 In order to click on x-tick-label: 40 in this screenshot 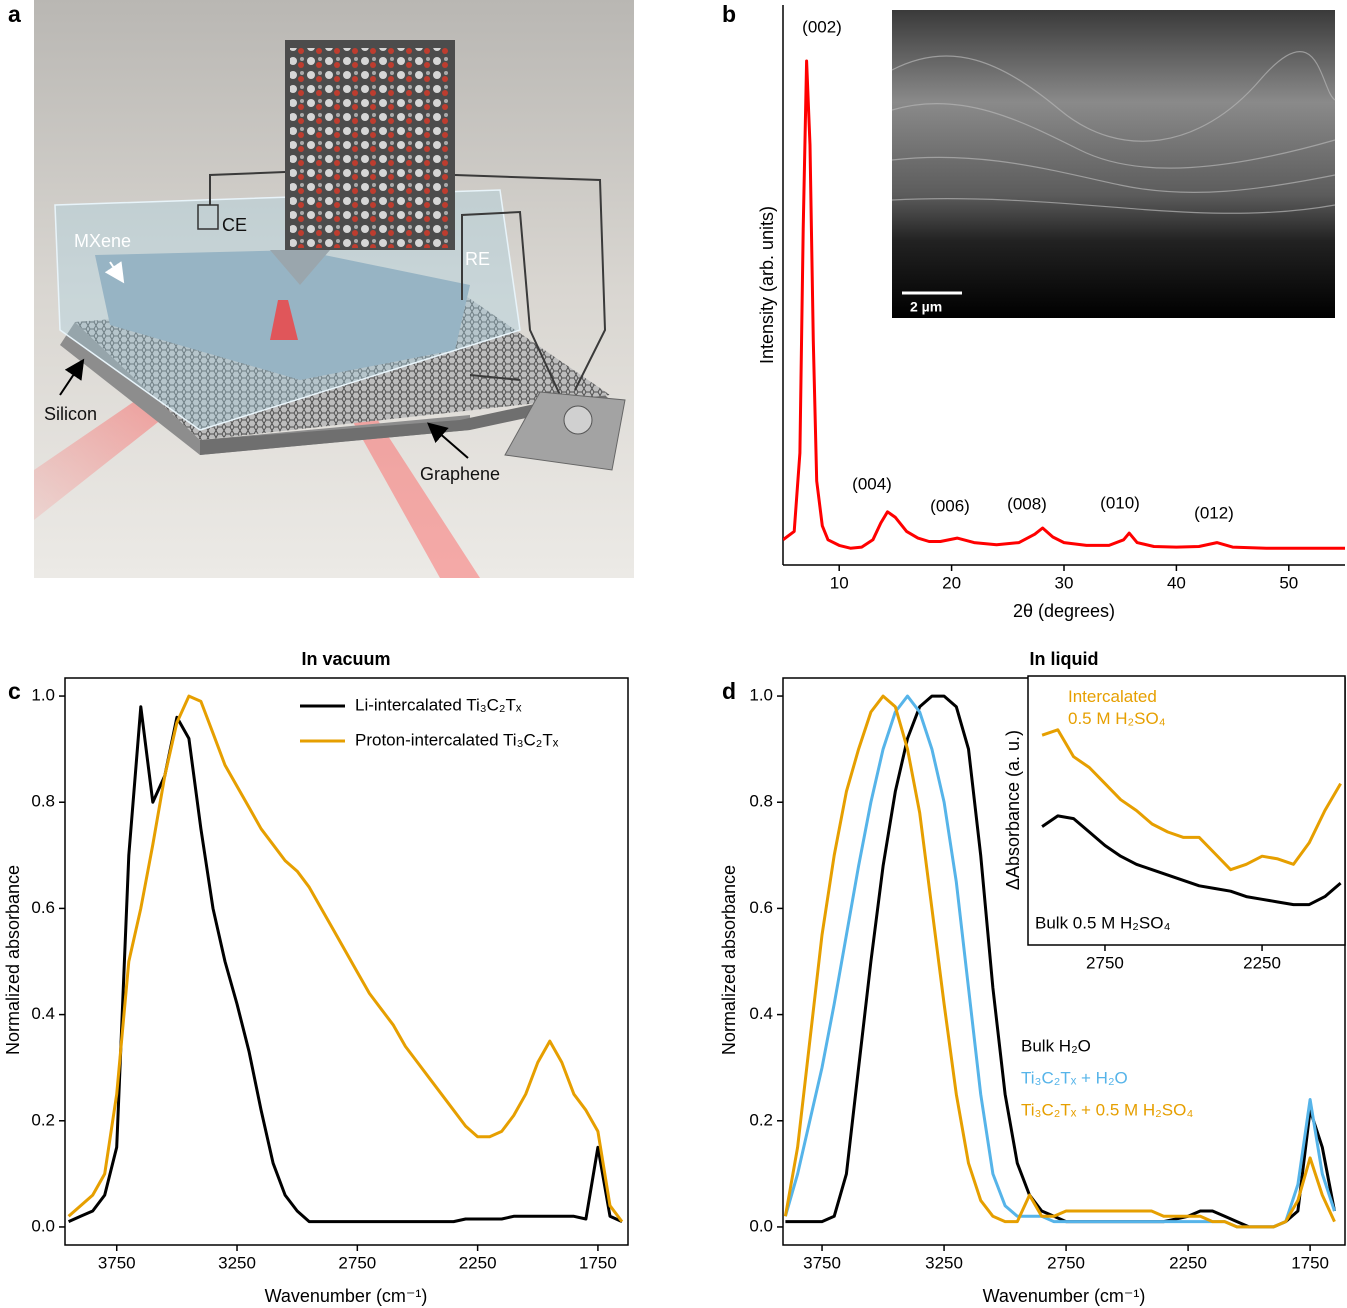, I will do `click(1176, 582)`.